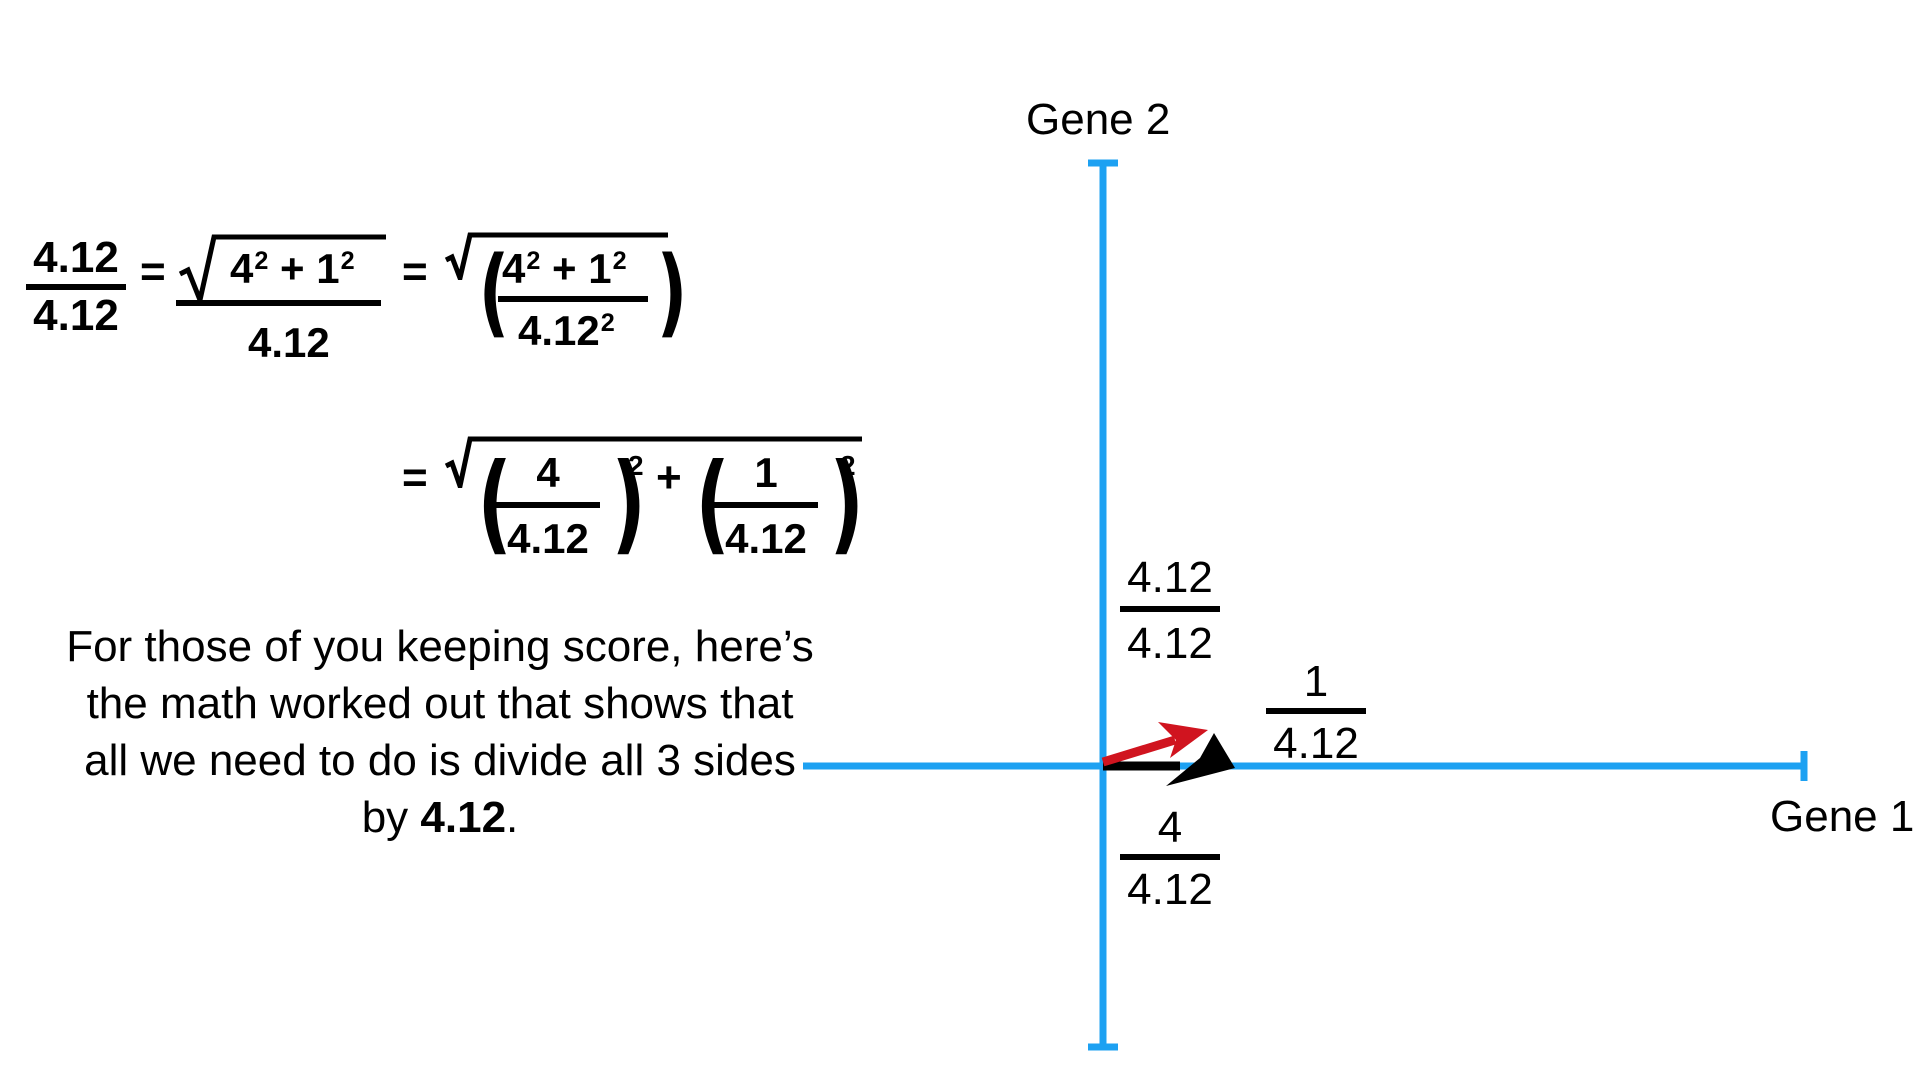  Describe the element at coordinates (494, 292) in the screenshot. I see `left-paren: (` at that location.